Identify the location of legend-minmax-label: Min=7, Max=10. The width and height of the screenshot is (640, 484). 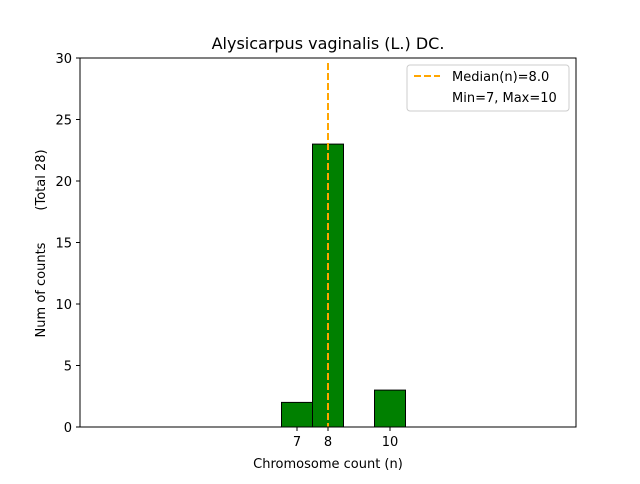
(504, 98).